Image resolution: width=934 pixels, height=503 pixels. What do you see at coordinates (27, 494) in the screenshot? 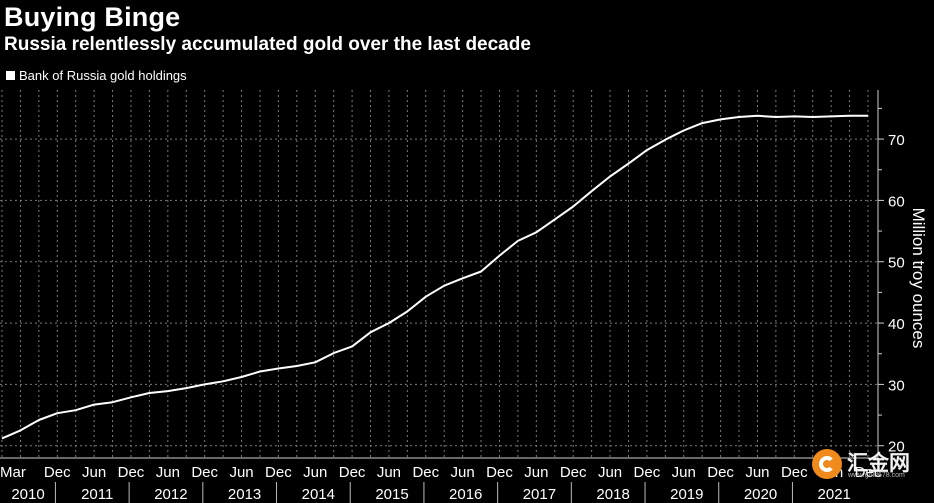
I see `x-year-label: 2010` at bounding box center [27, 494].